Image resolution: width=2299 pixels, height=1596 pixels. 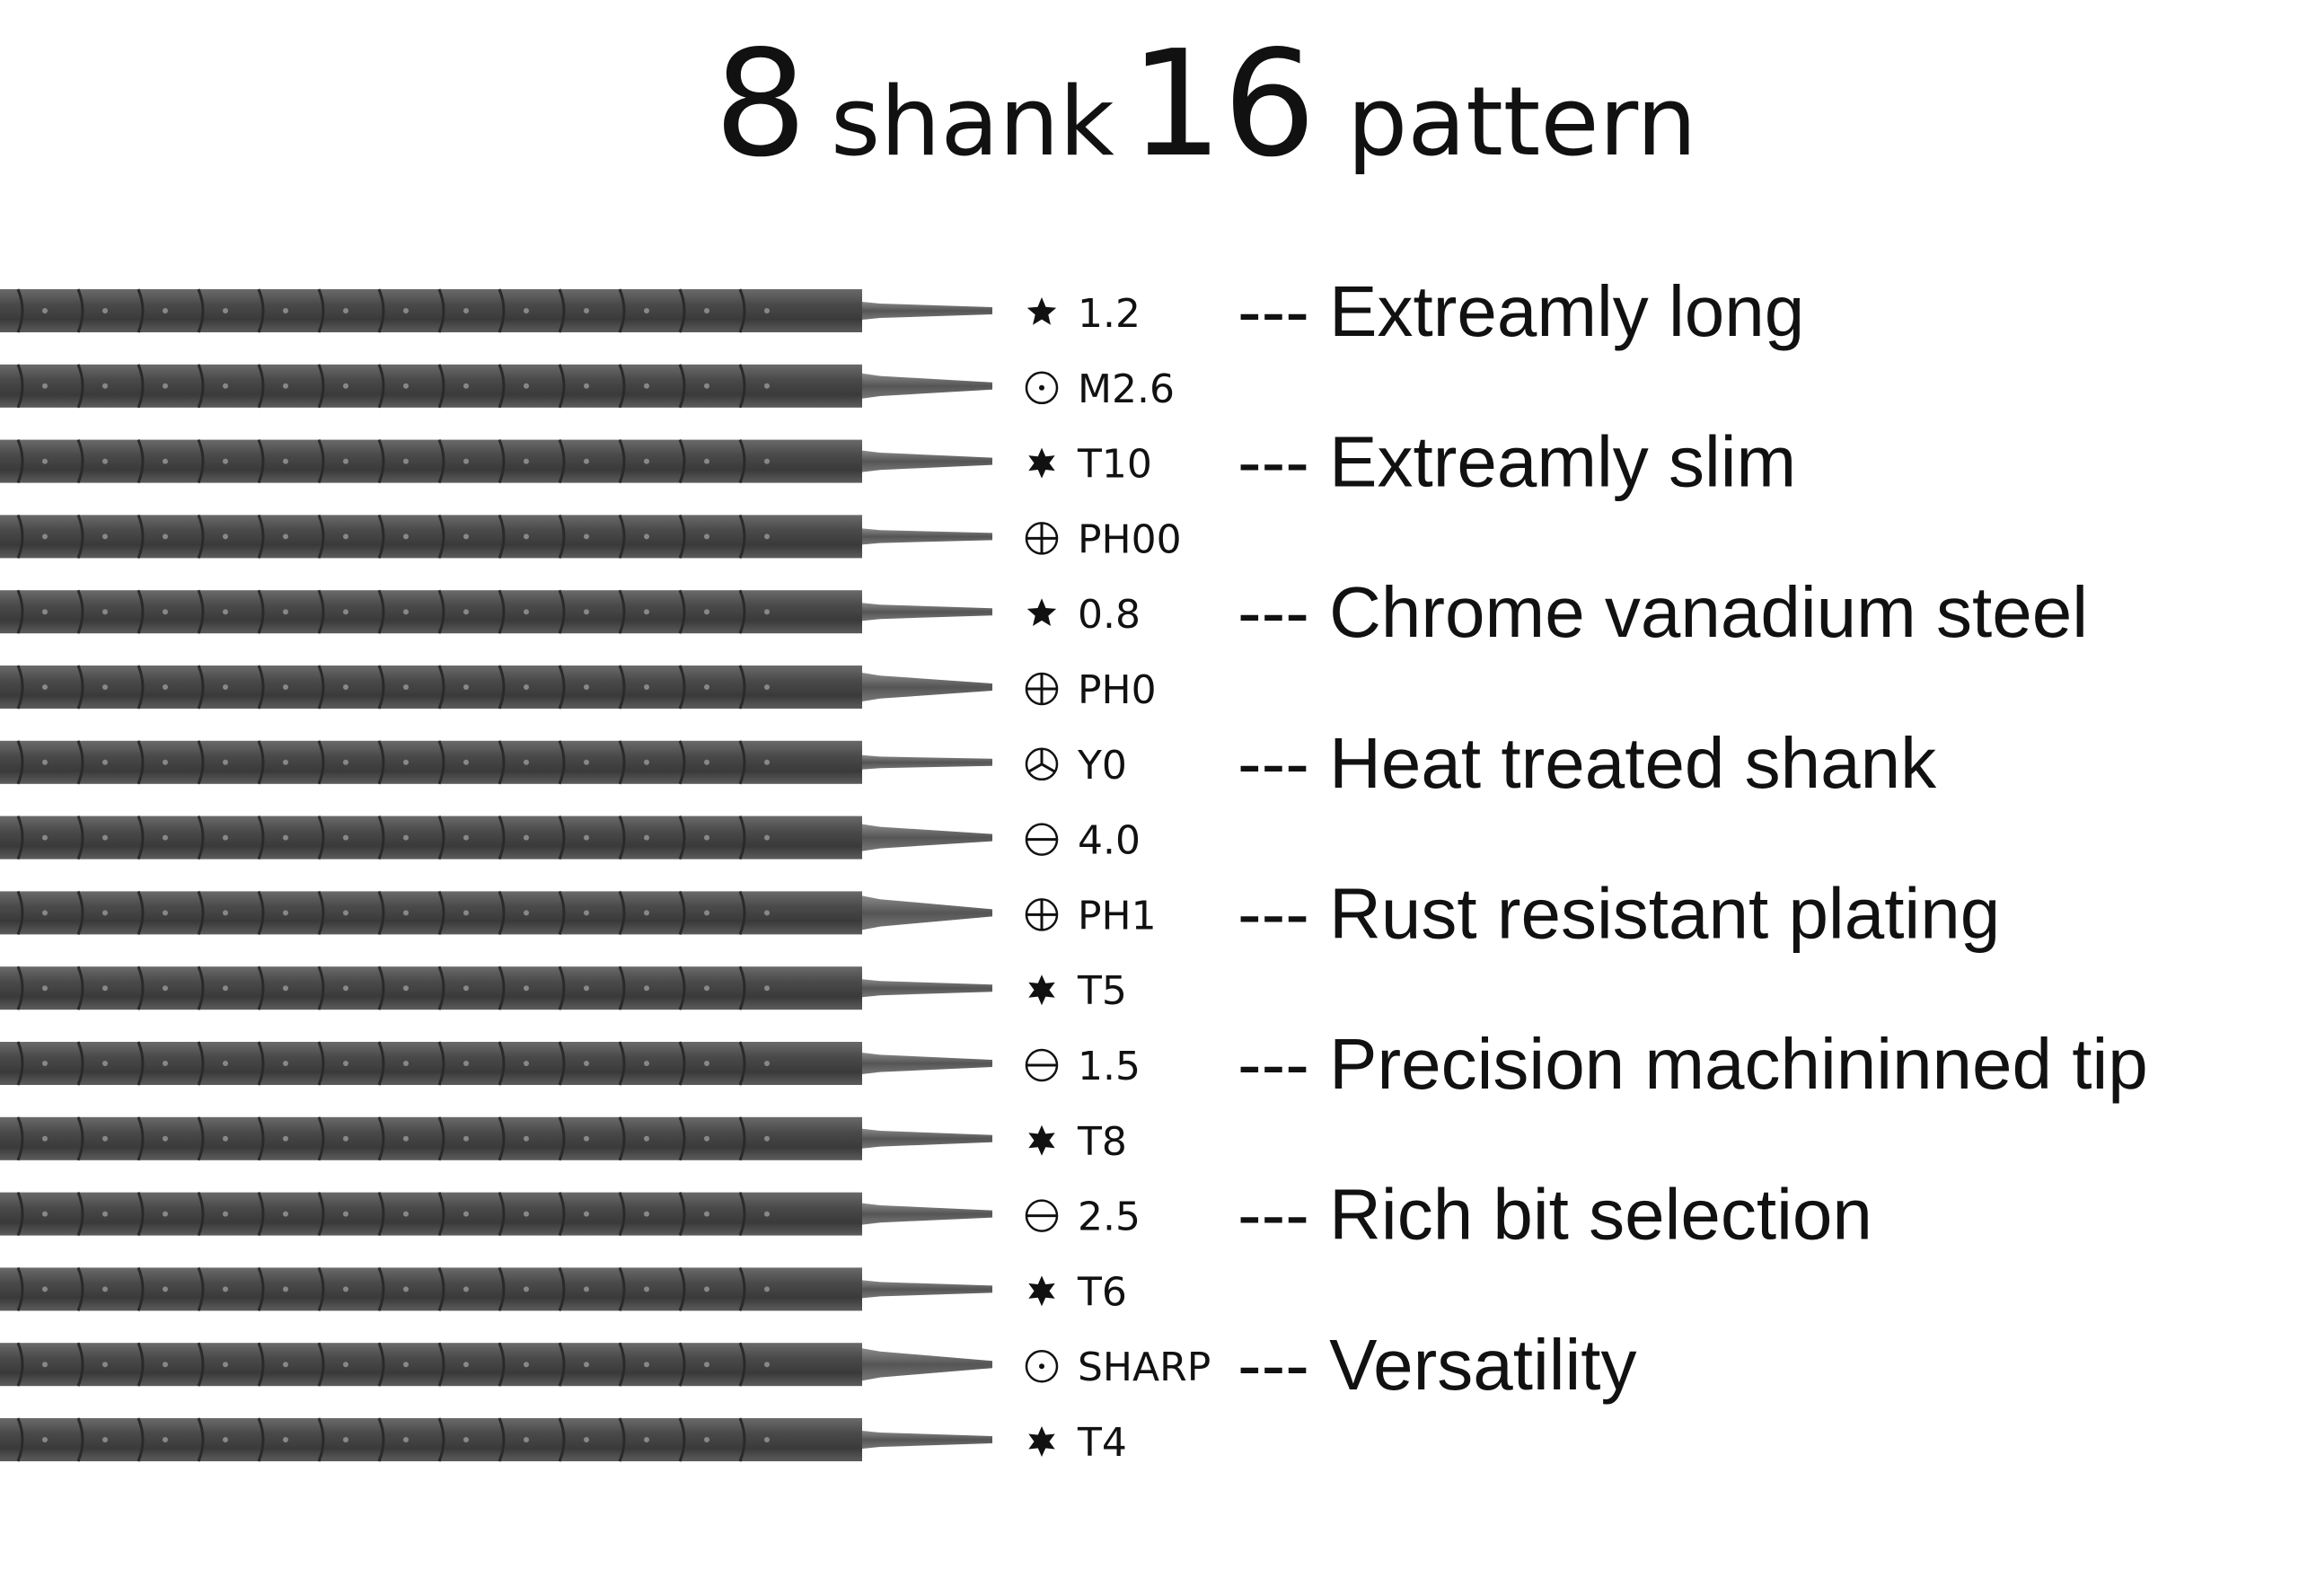 What do you see at coordinates (563, 764) in the screenshot?
I see `bit-row: Y0` at bounding box center [563, 764].